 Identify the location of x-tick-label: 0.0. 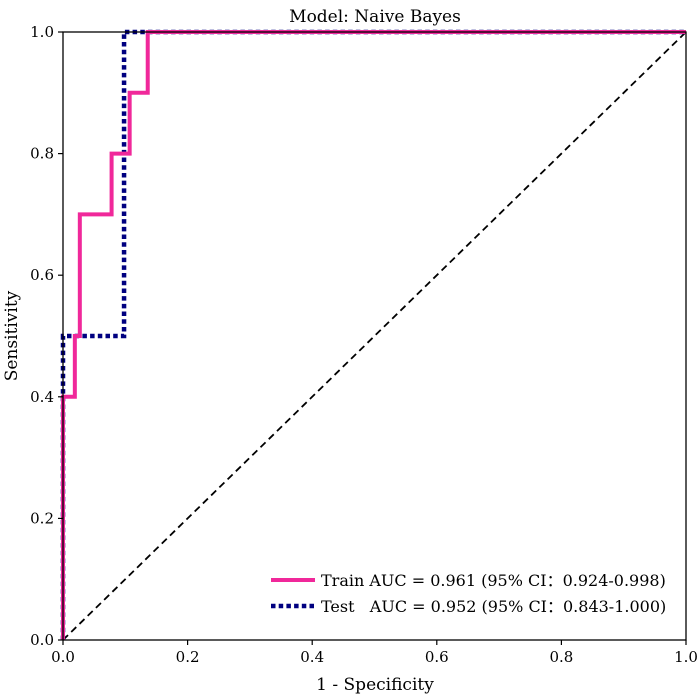
(63, 657).